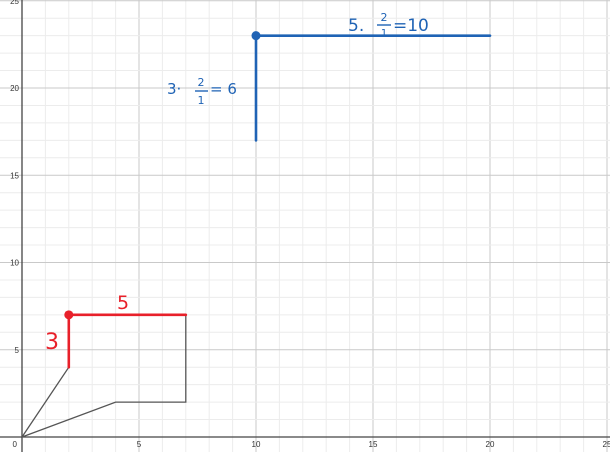  What do you see at coordinates (14, 3) in the screenshot?
I see `y-tick-label: 25` at bounding box center [14, 3].